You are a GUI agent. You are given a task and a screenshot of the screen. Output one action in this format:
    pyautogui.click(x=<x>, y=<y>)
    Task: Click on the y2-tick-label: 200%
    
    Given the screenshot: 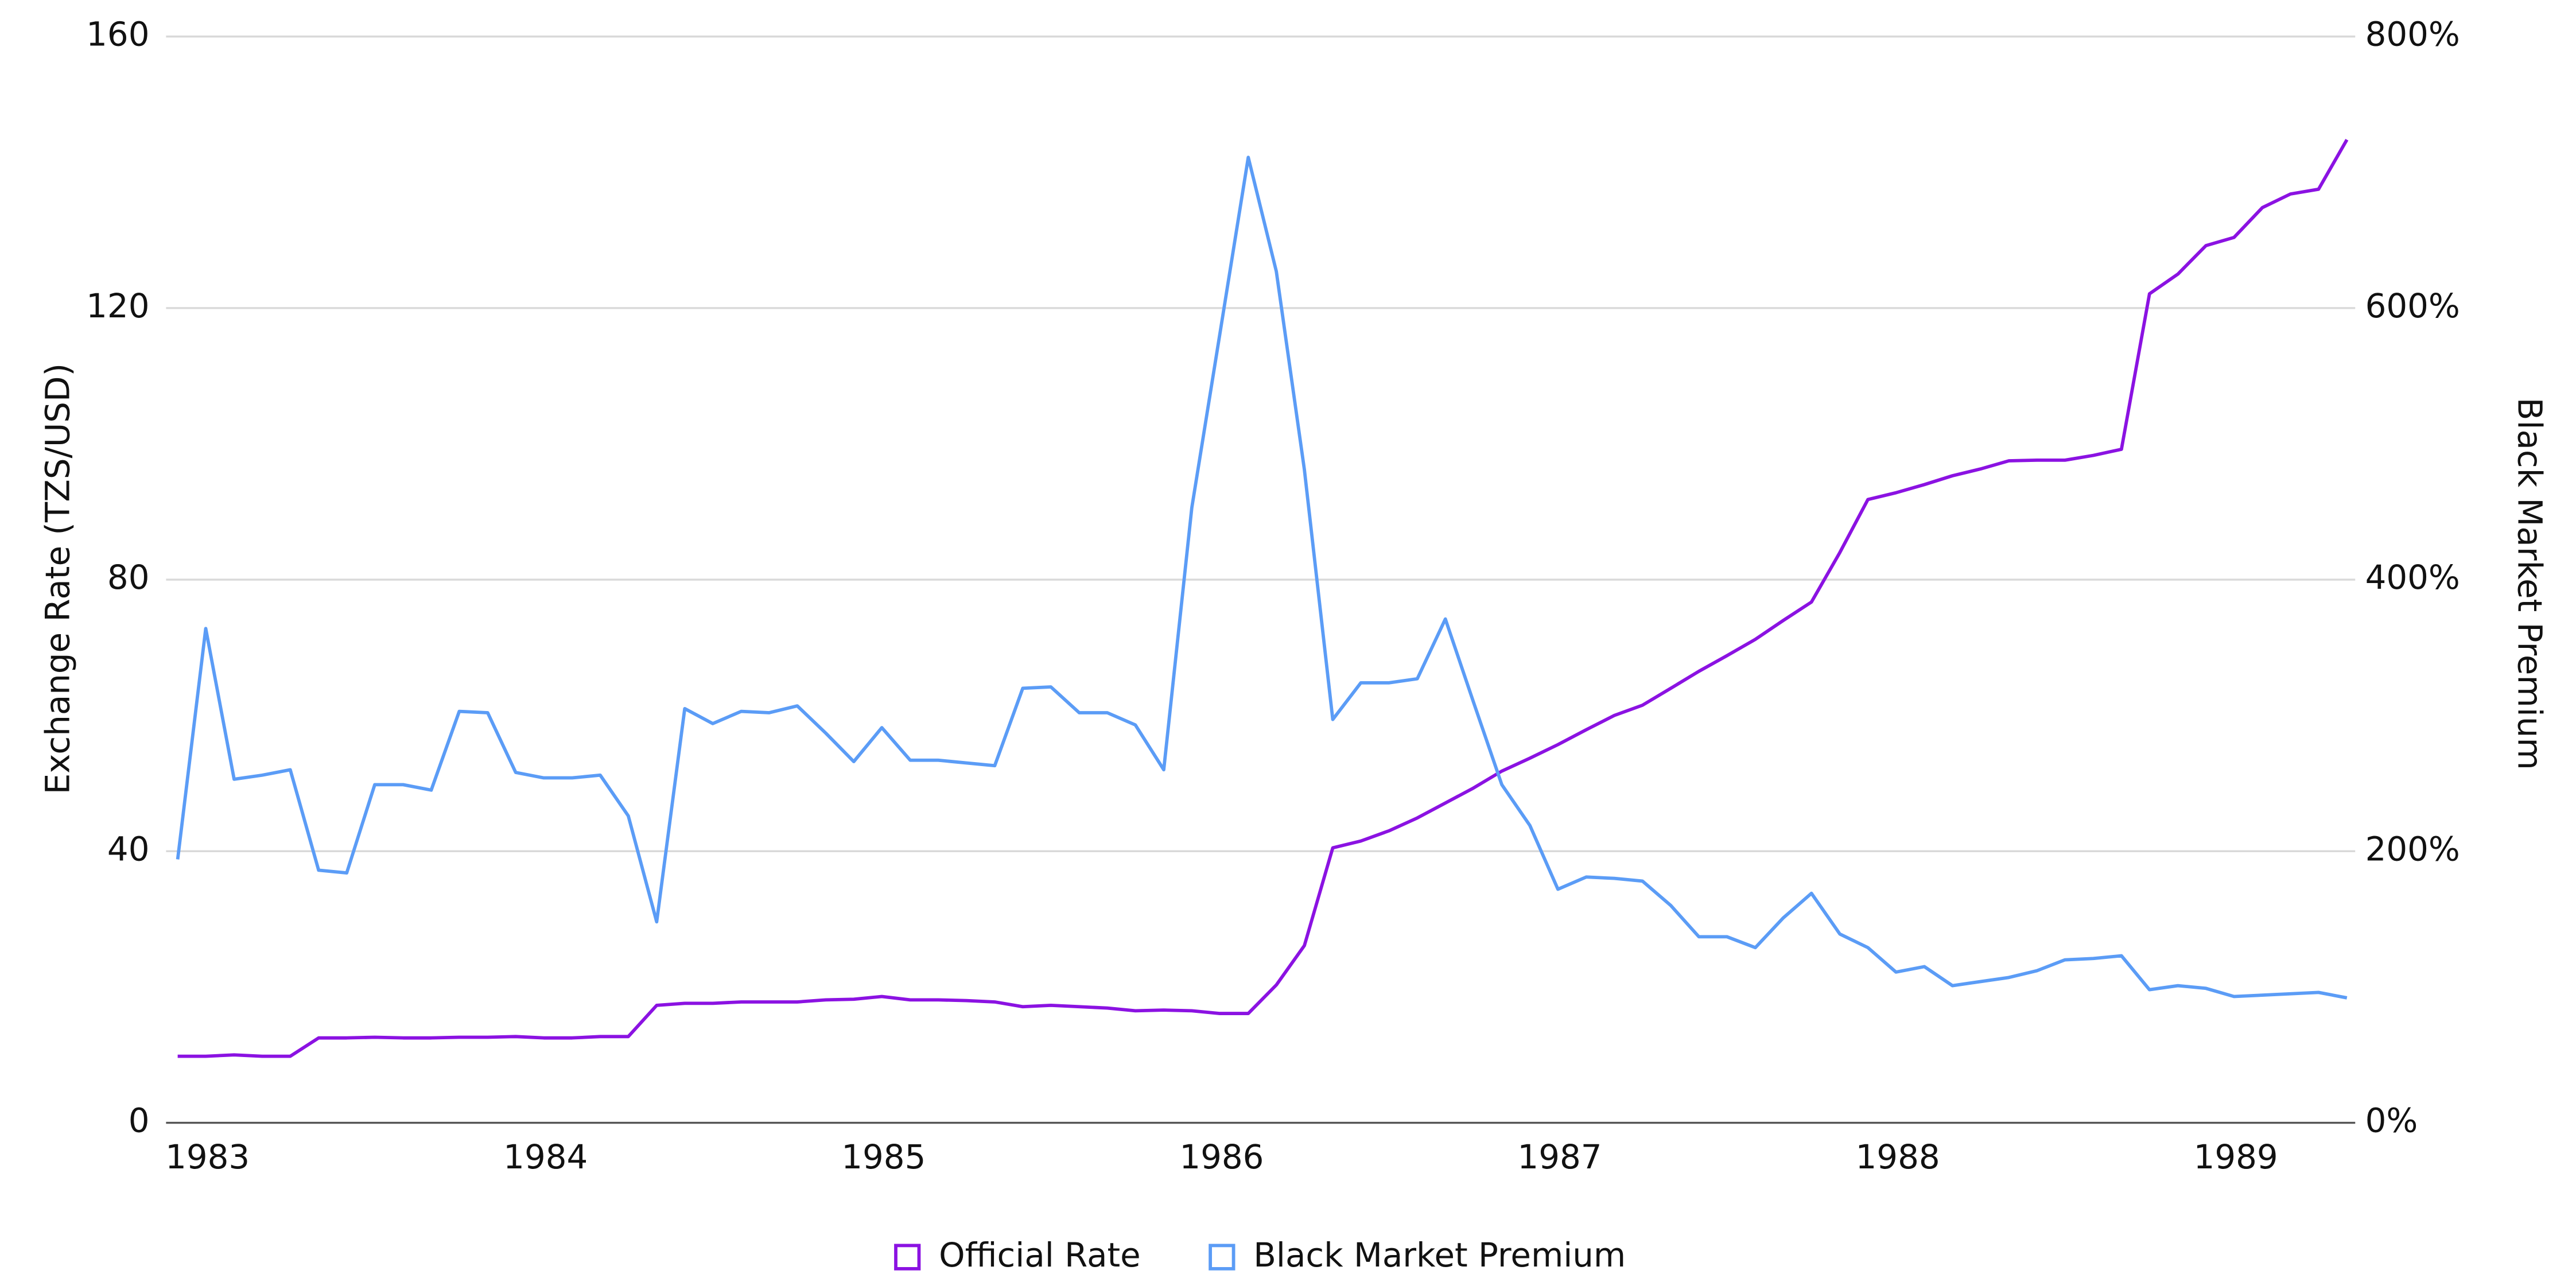 What is the action you would take?
    pyautogui.click(x=2412, y=848)
    